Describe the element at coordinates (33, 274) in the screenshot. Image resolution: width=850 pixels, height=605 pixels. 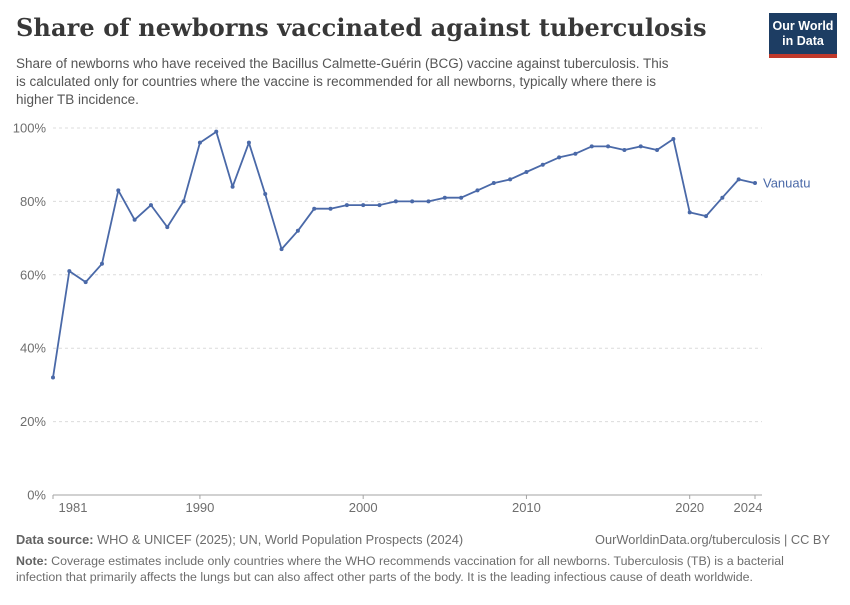
I see `y-tick-label: 60%` at that location.